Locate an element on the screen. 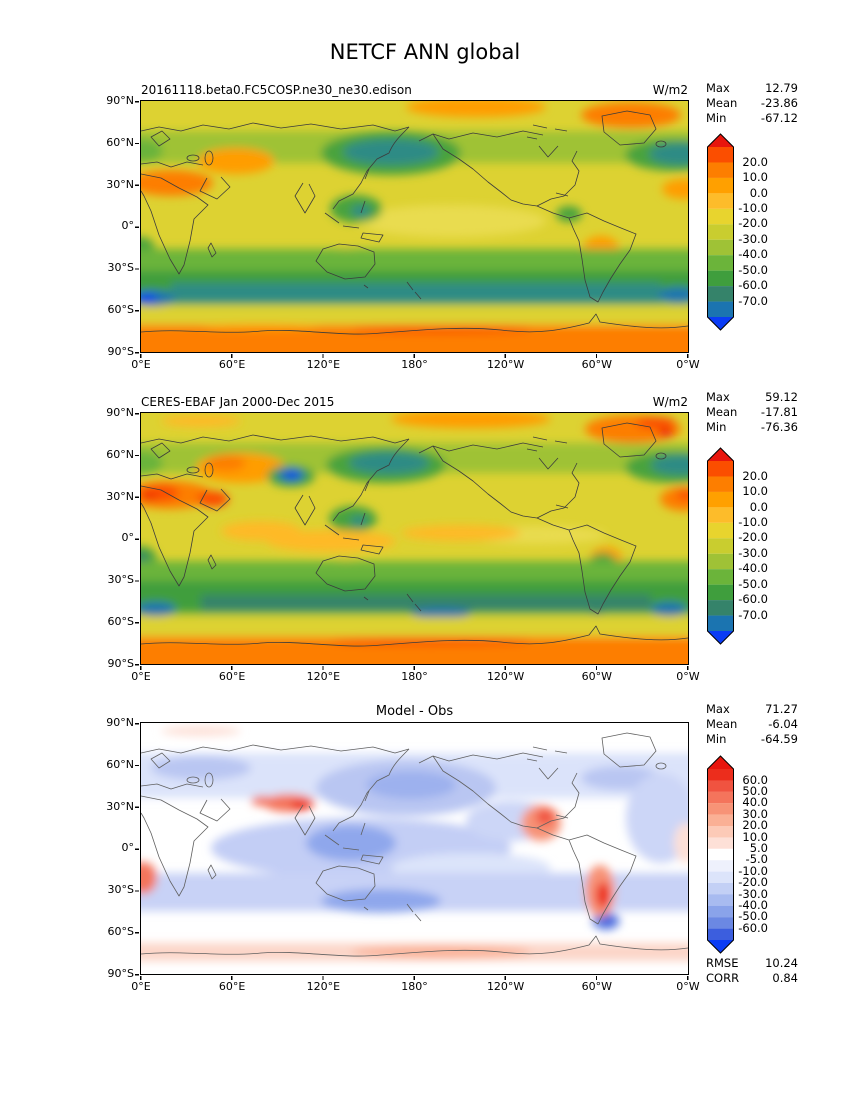 This screenshot has height=1100, width=850. panel3-y-tickmarks is located at coordinates (137, 849).